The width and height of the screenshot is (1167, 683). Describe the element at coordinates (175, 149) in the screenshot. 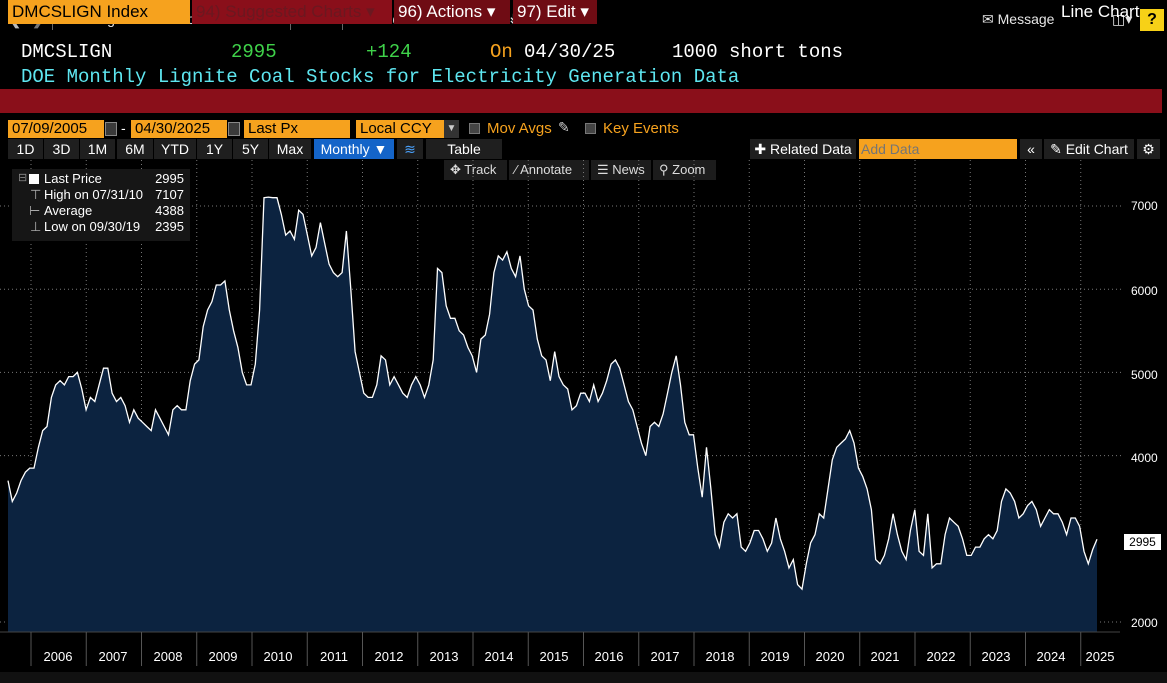

I see `period-ytd: YTD` at that location.